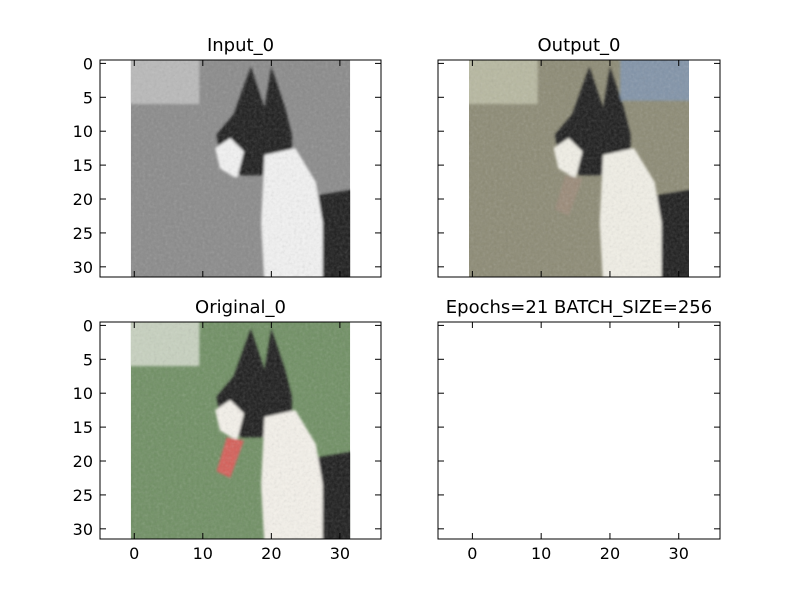  What do you see at coordinates (579, 45) in the screenshot?
I see `subplot-title: Output_0` at bounding box center [579, 45].